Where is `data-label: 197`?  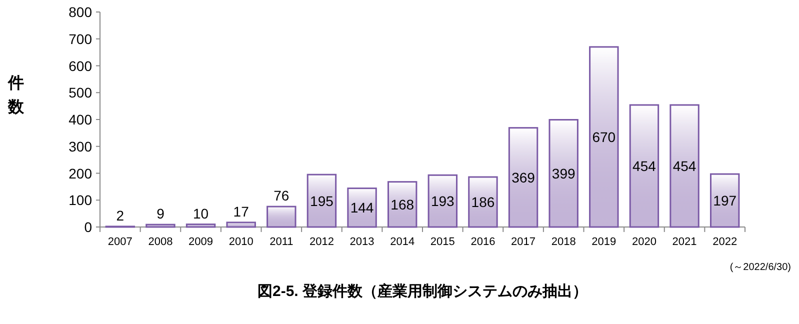 data-label: 197 is located at coordinates (725, 200).